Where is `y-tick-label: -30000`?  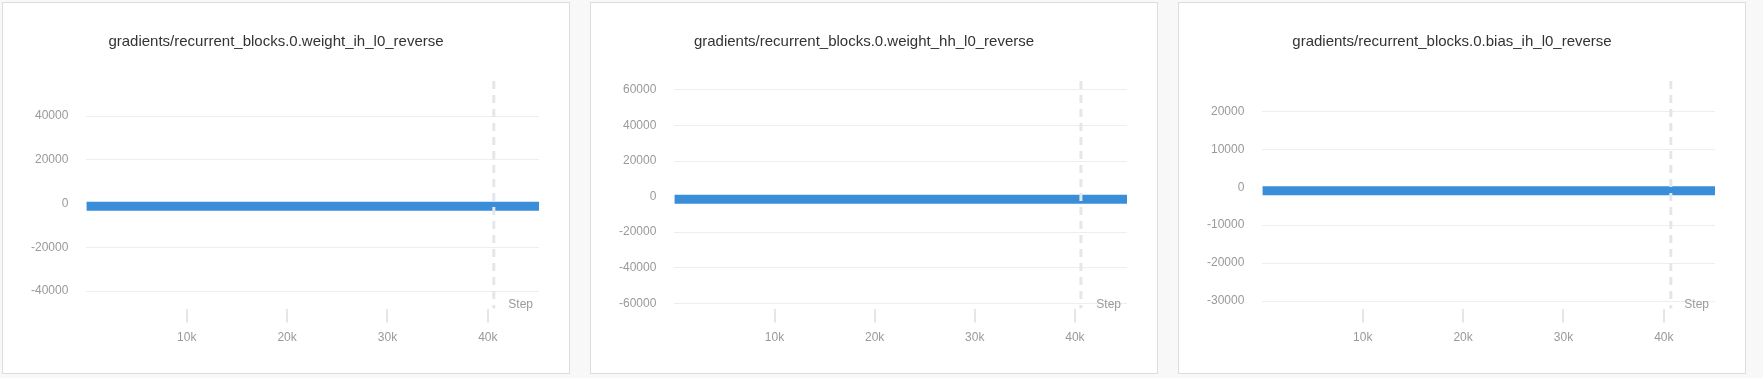
y-tick-label: -30000 is located at coordinates (1225, 300).